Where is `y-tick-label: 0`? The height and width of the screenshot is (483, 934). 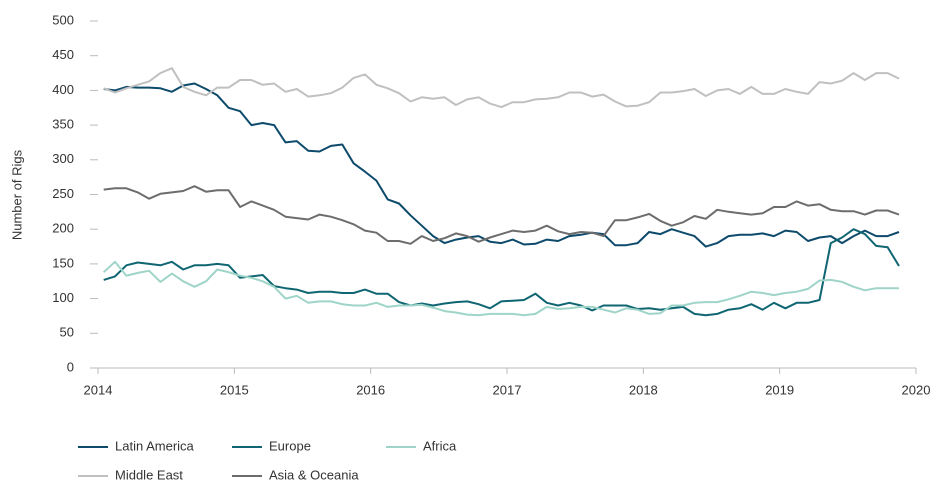 y-tick-label: 0 is located at coordinates (70, 366).